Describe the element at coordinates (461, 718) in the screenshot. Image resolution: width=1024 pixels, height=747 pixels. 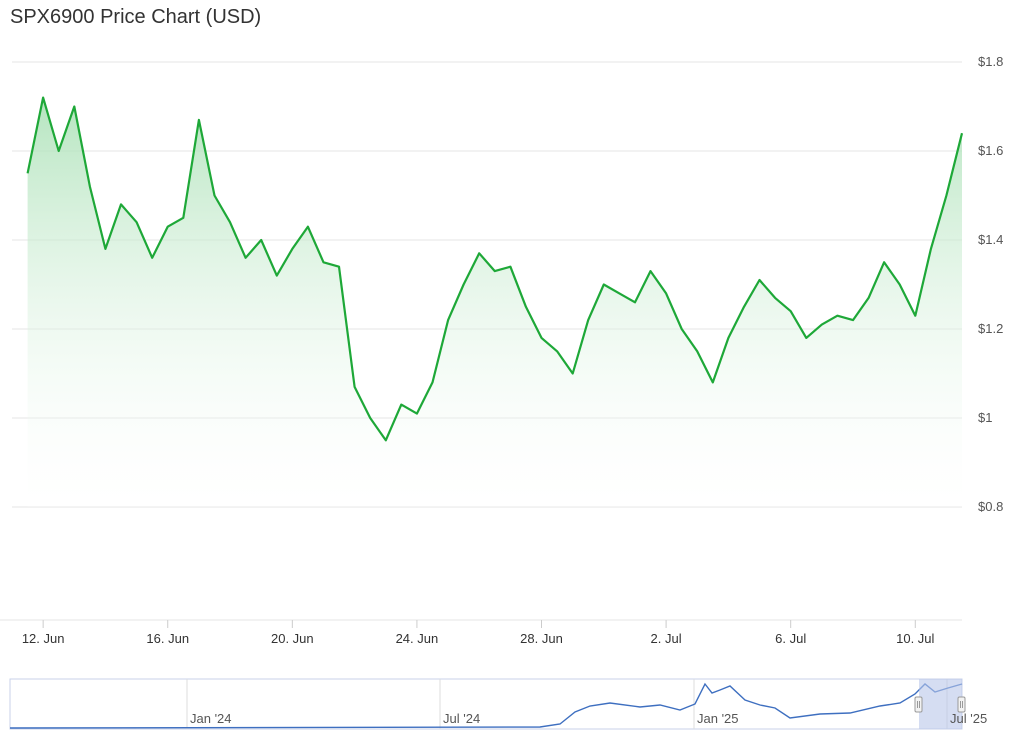
I see `navigator-tick-label: Jul '24` at that location.